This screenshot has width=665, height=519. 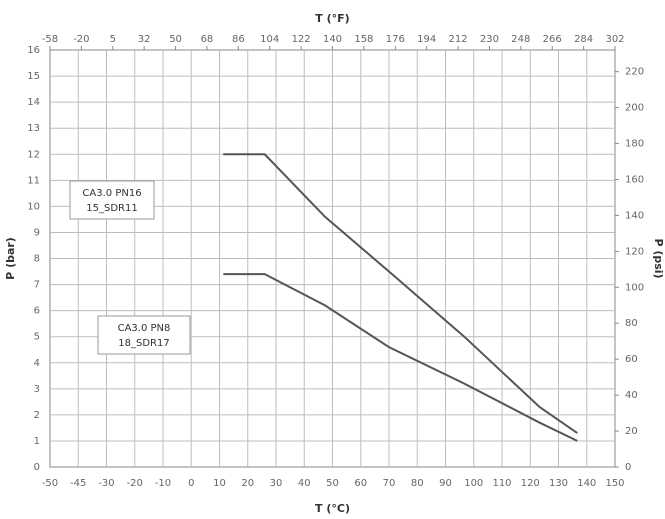 What do you see at coordinates (614, 483) in the screenshot?
I see `x-tick-bottom: 150` at bounding box center [614, 483].